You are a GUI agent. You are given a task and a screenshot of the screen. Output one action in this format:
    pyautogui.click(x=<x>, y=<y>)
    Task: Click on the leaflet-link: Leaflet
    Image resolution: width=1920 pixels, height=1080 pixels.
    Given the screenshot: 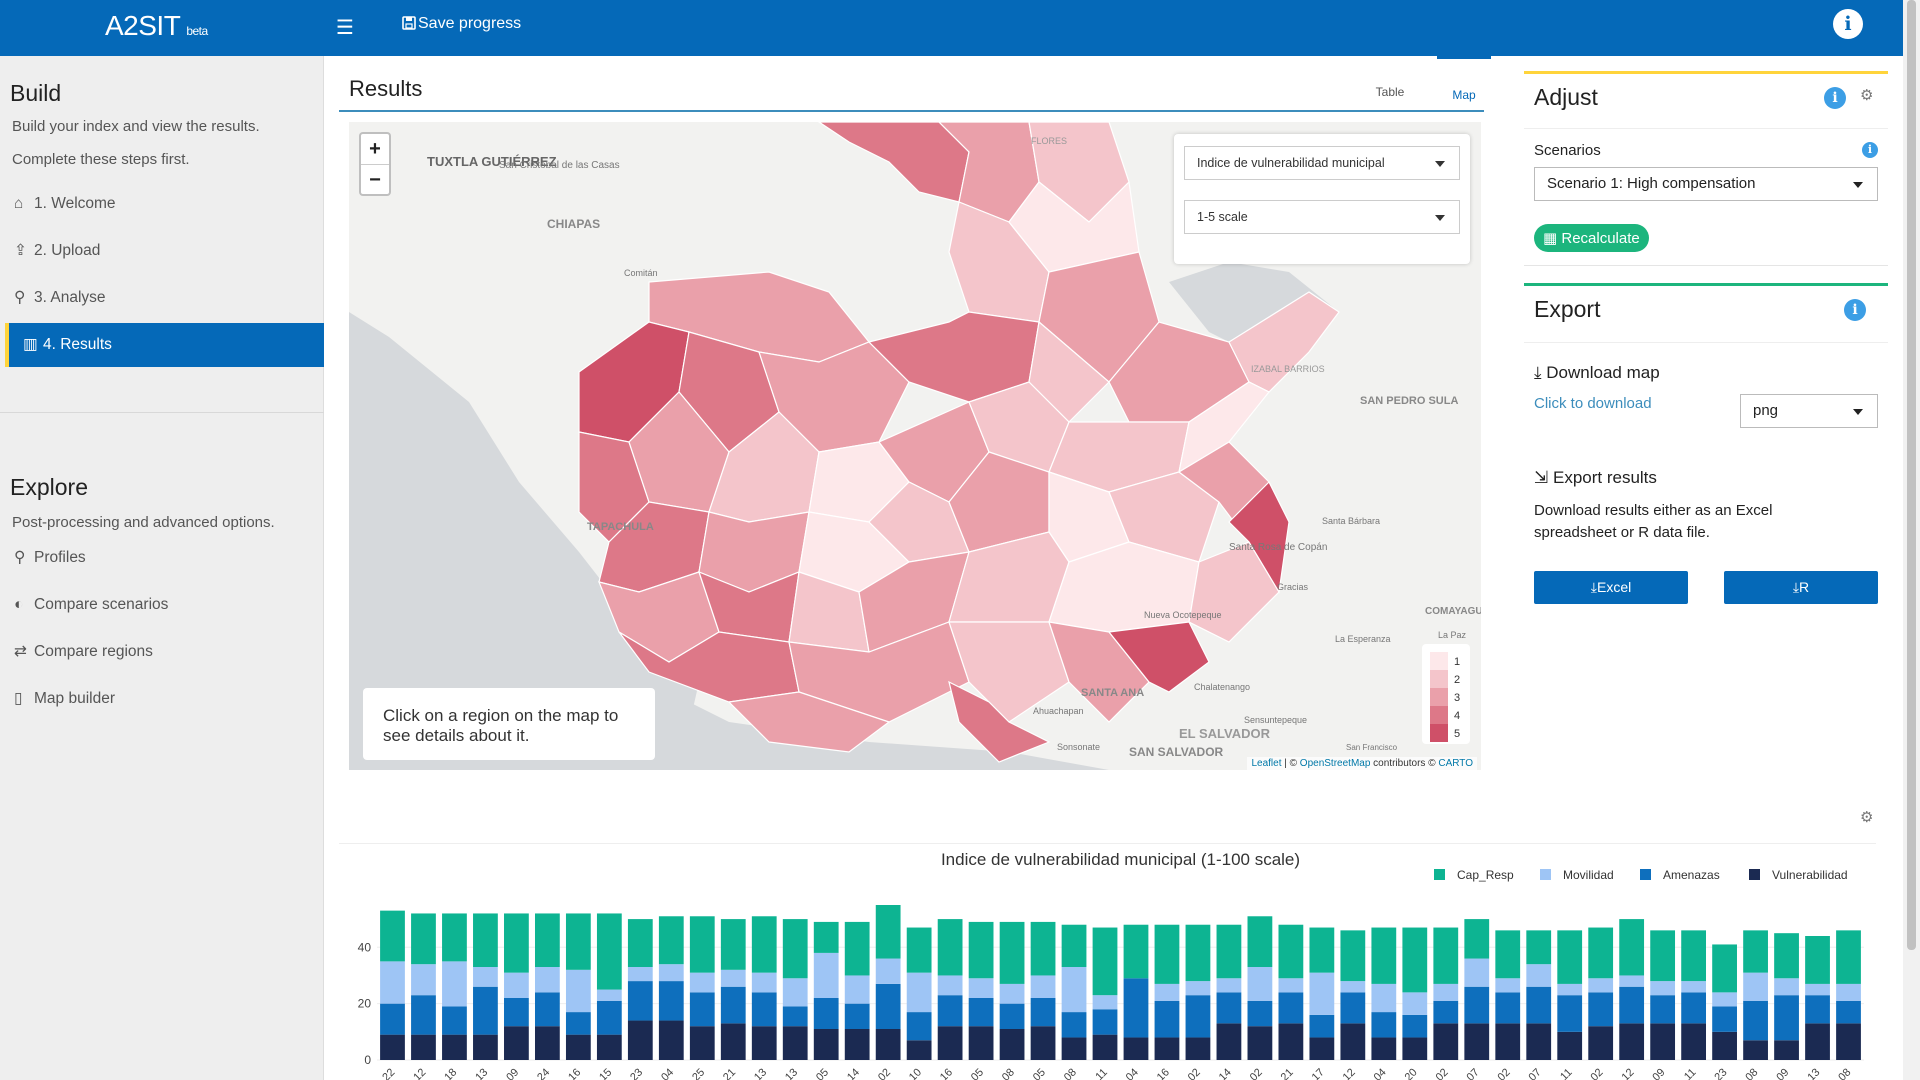 What is the action you would take?
    pyautogui.click(x=1266, y=763)
    